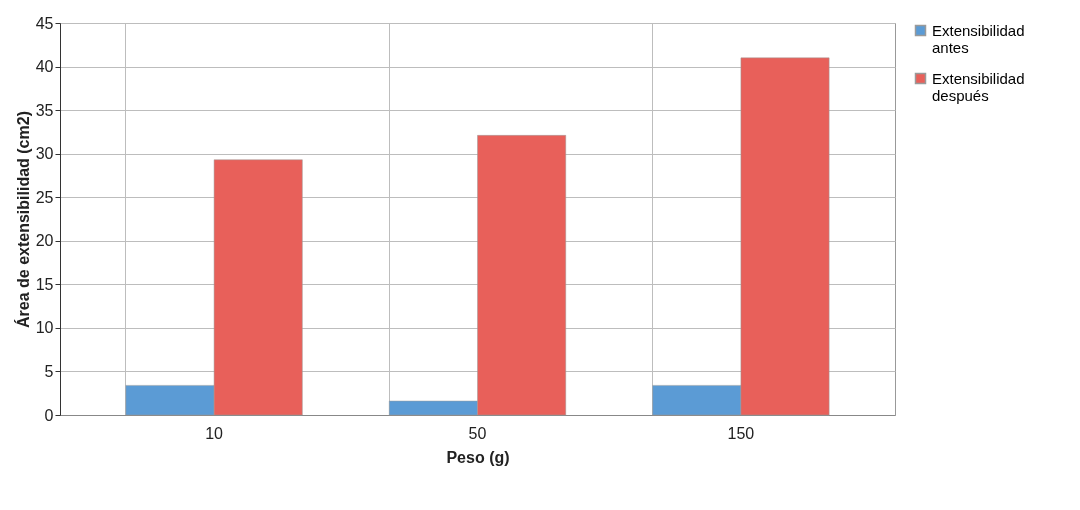 Image resolution: width=1080 pixels, height=510 pixels. I want to click on y-tick-label: 25, so click(44, 197).